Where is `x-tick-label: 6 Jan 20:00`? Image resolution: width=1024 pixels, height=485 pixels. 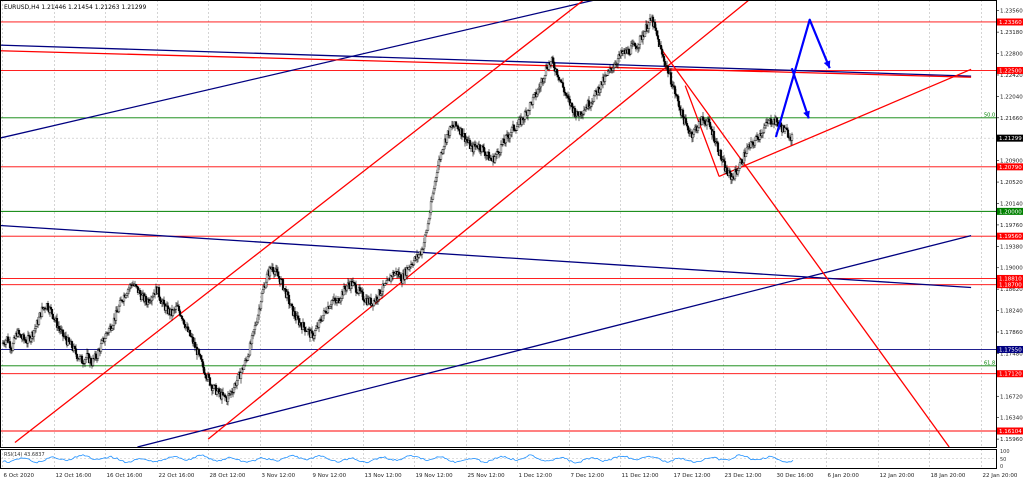
x-tick-label: 6 Jan 20:00 is located at coordinates (844, 476).